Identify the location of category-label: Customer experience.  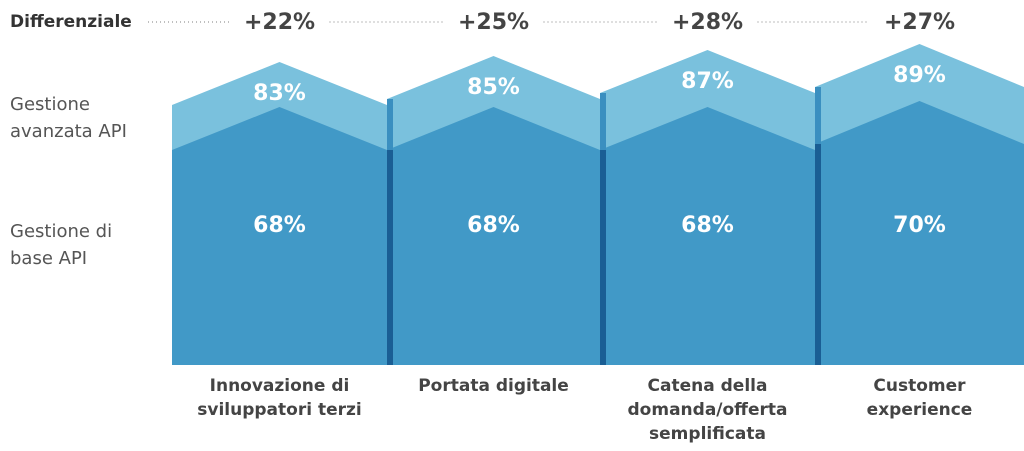
(919, 398).